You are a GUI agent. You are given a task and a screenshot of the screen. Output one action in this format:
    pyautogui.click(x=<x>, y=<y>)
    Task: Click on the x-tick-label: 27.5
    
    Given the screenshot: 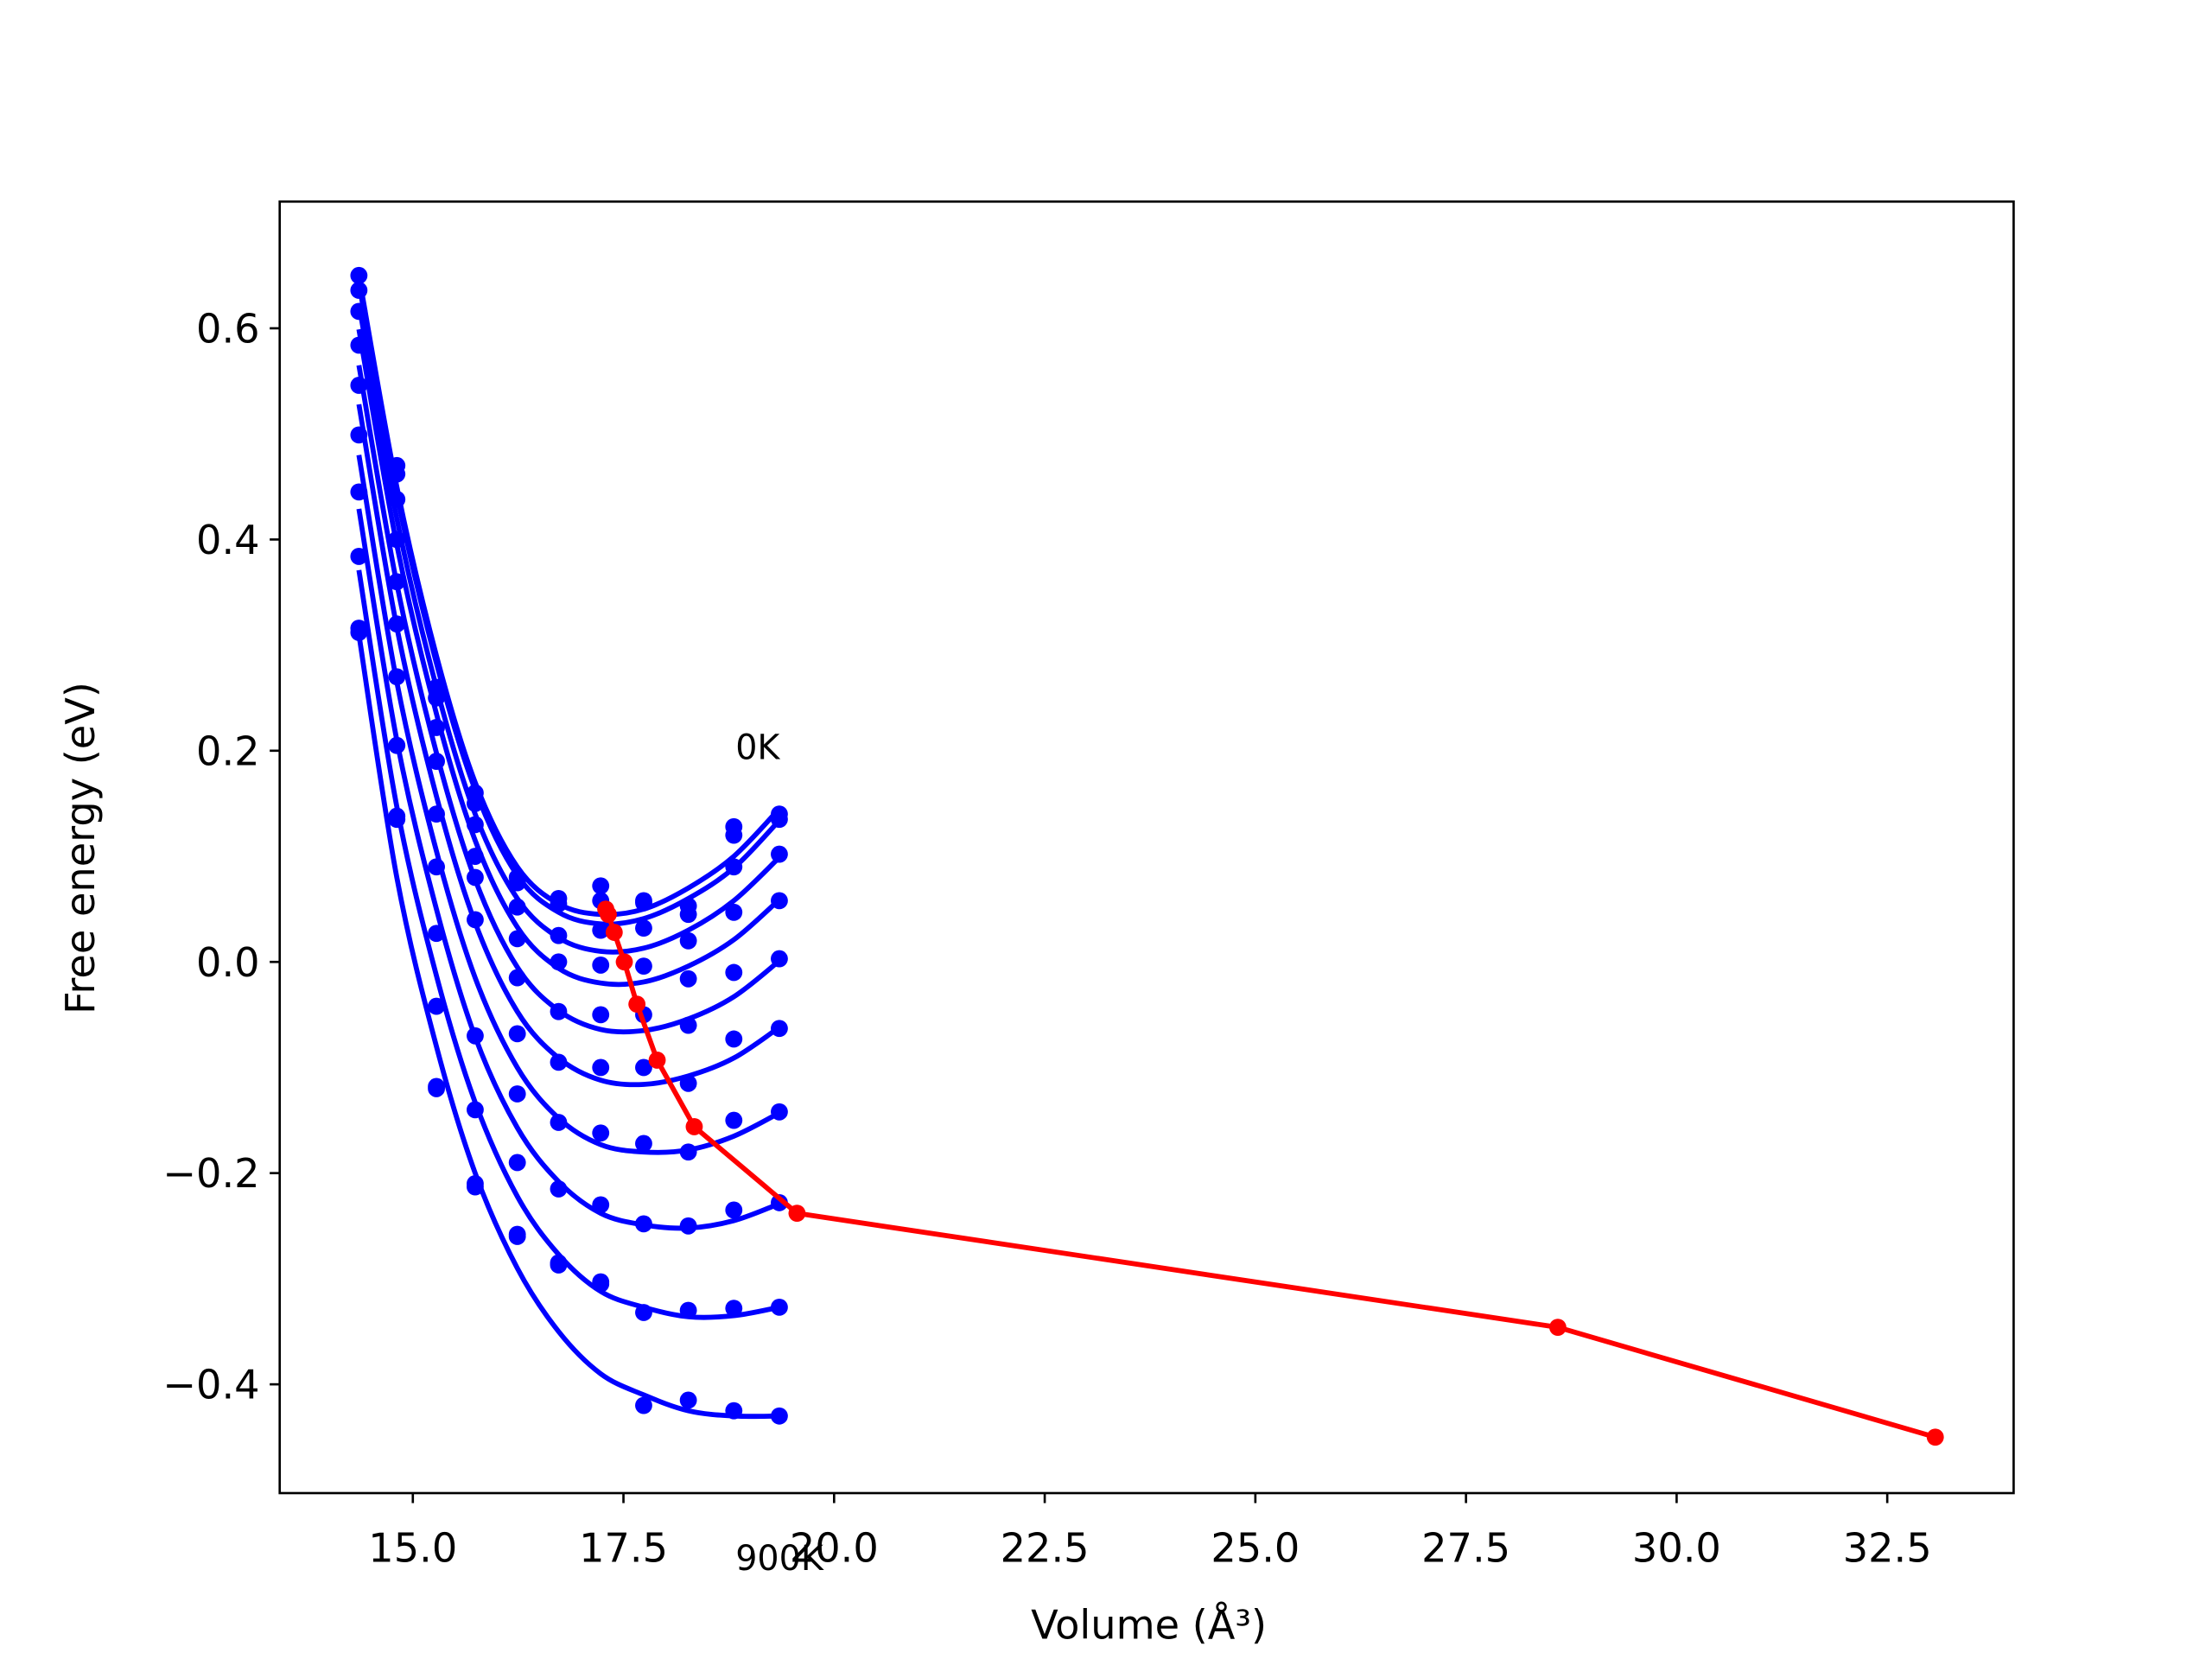 What is the action you would take?
    pyautogui.click(x=1465, y=1547)
    